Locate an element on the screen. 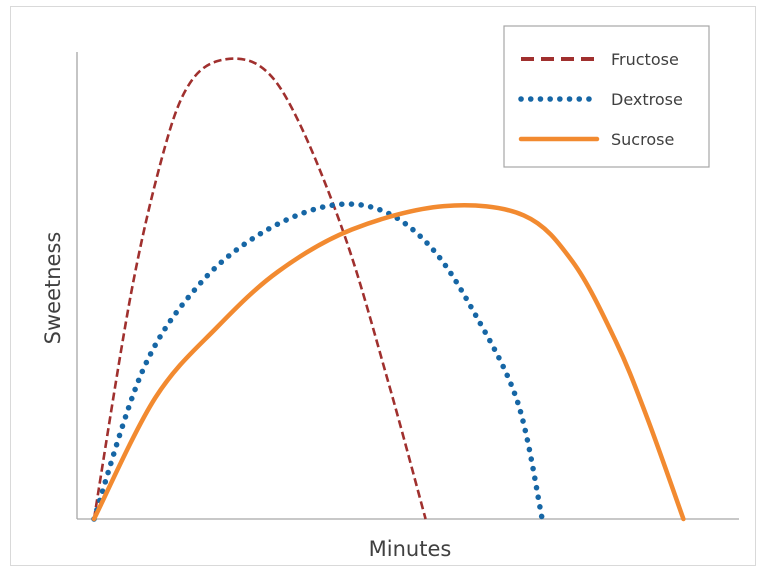 The height and width of the screenshot is (571, 768). y-axis-title: Sweetness is located at coordinates (53, 288).